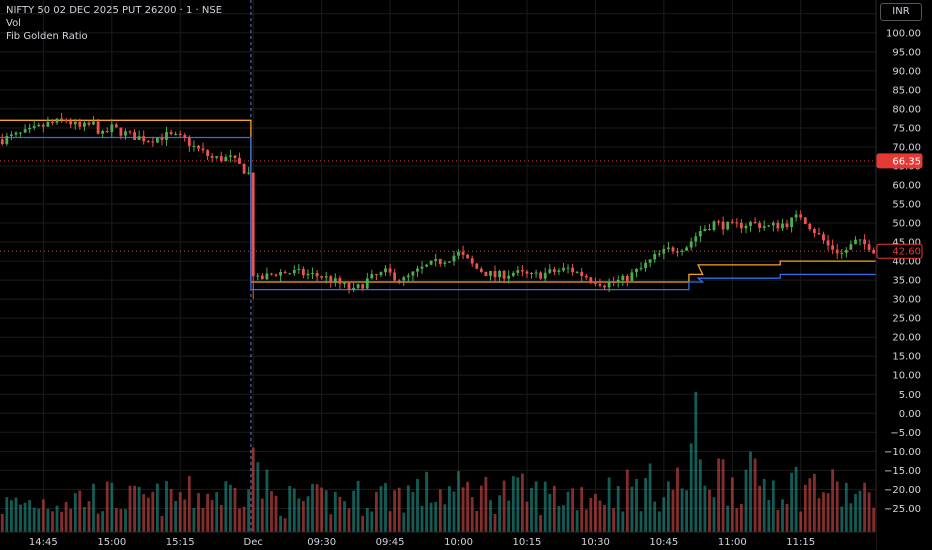 Image resolution: width=932 pixels, height=550 pixels. I want to click on time-tick-label: 10:30, so click(595, 542).